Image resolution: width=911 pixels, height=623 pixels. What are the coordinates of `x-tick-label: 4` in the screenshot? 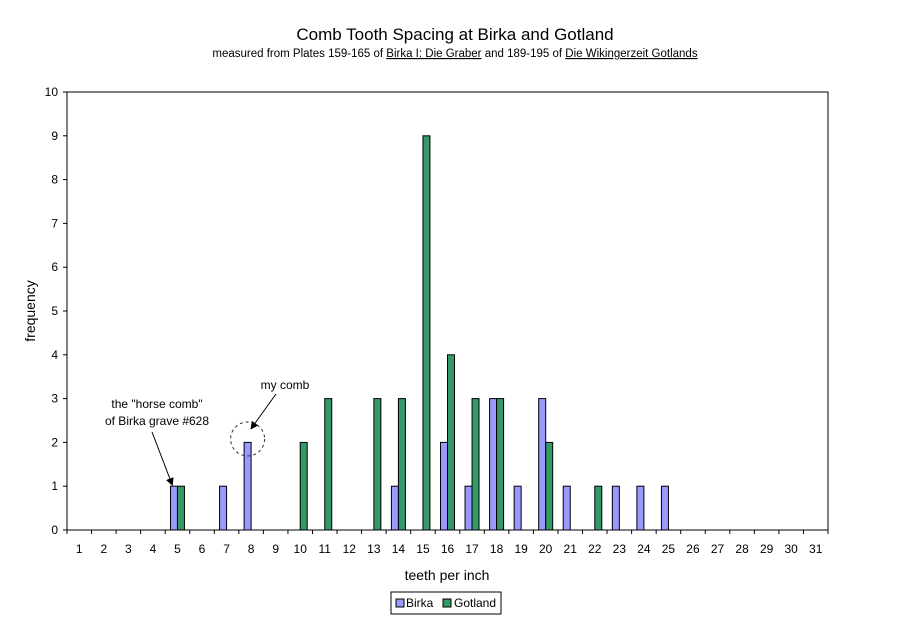 It's located at (153, 549).